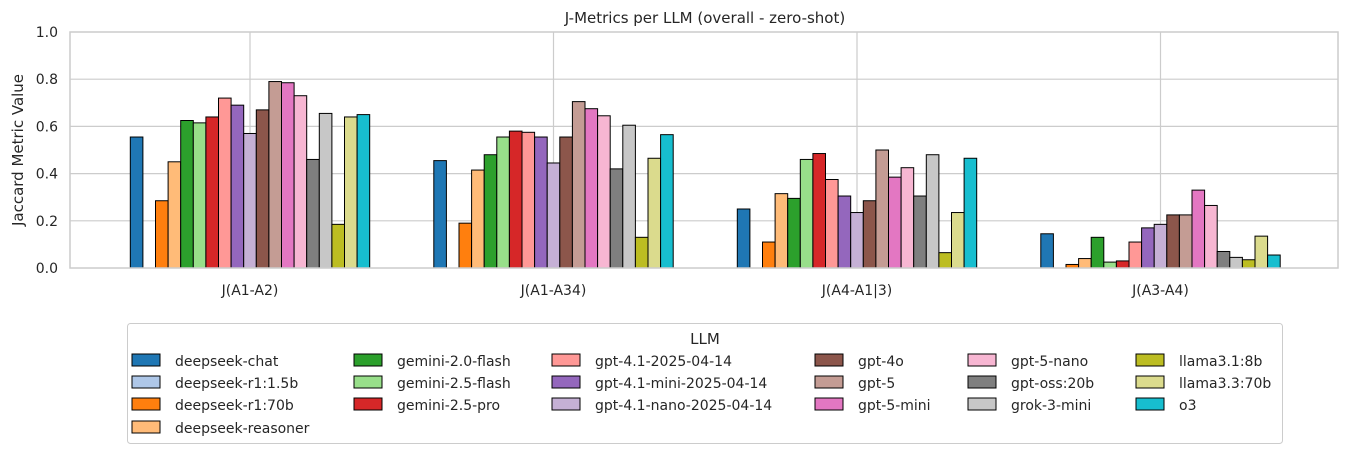  Describe the element at coordinates (663, 362) in the screenshot. I see `legend-label-gpt-4-1-2025-04-14: gpt-4.1-2025-04-14` at that location.